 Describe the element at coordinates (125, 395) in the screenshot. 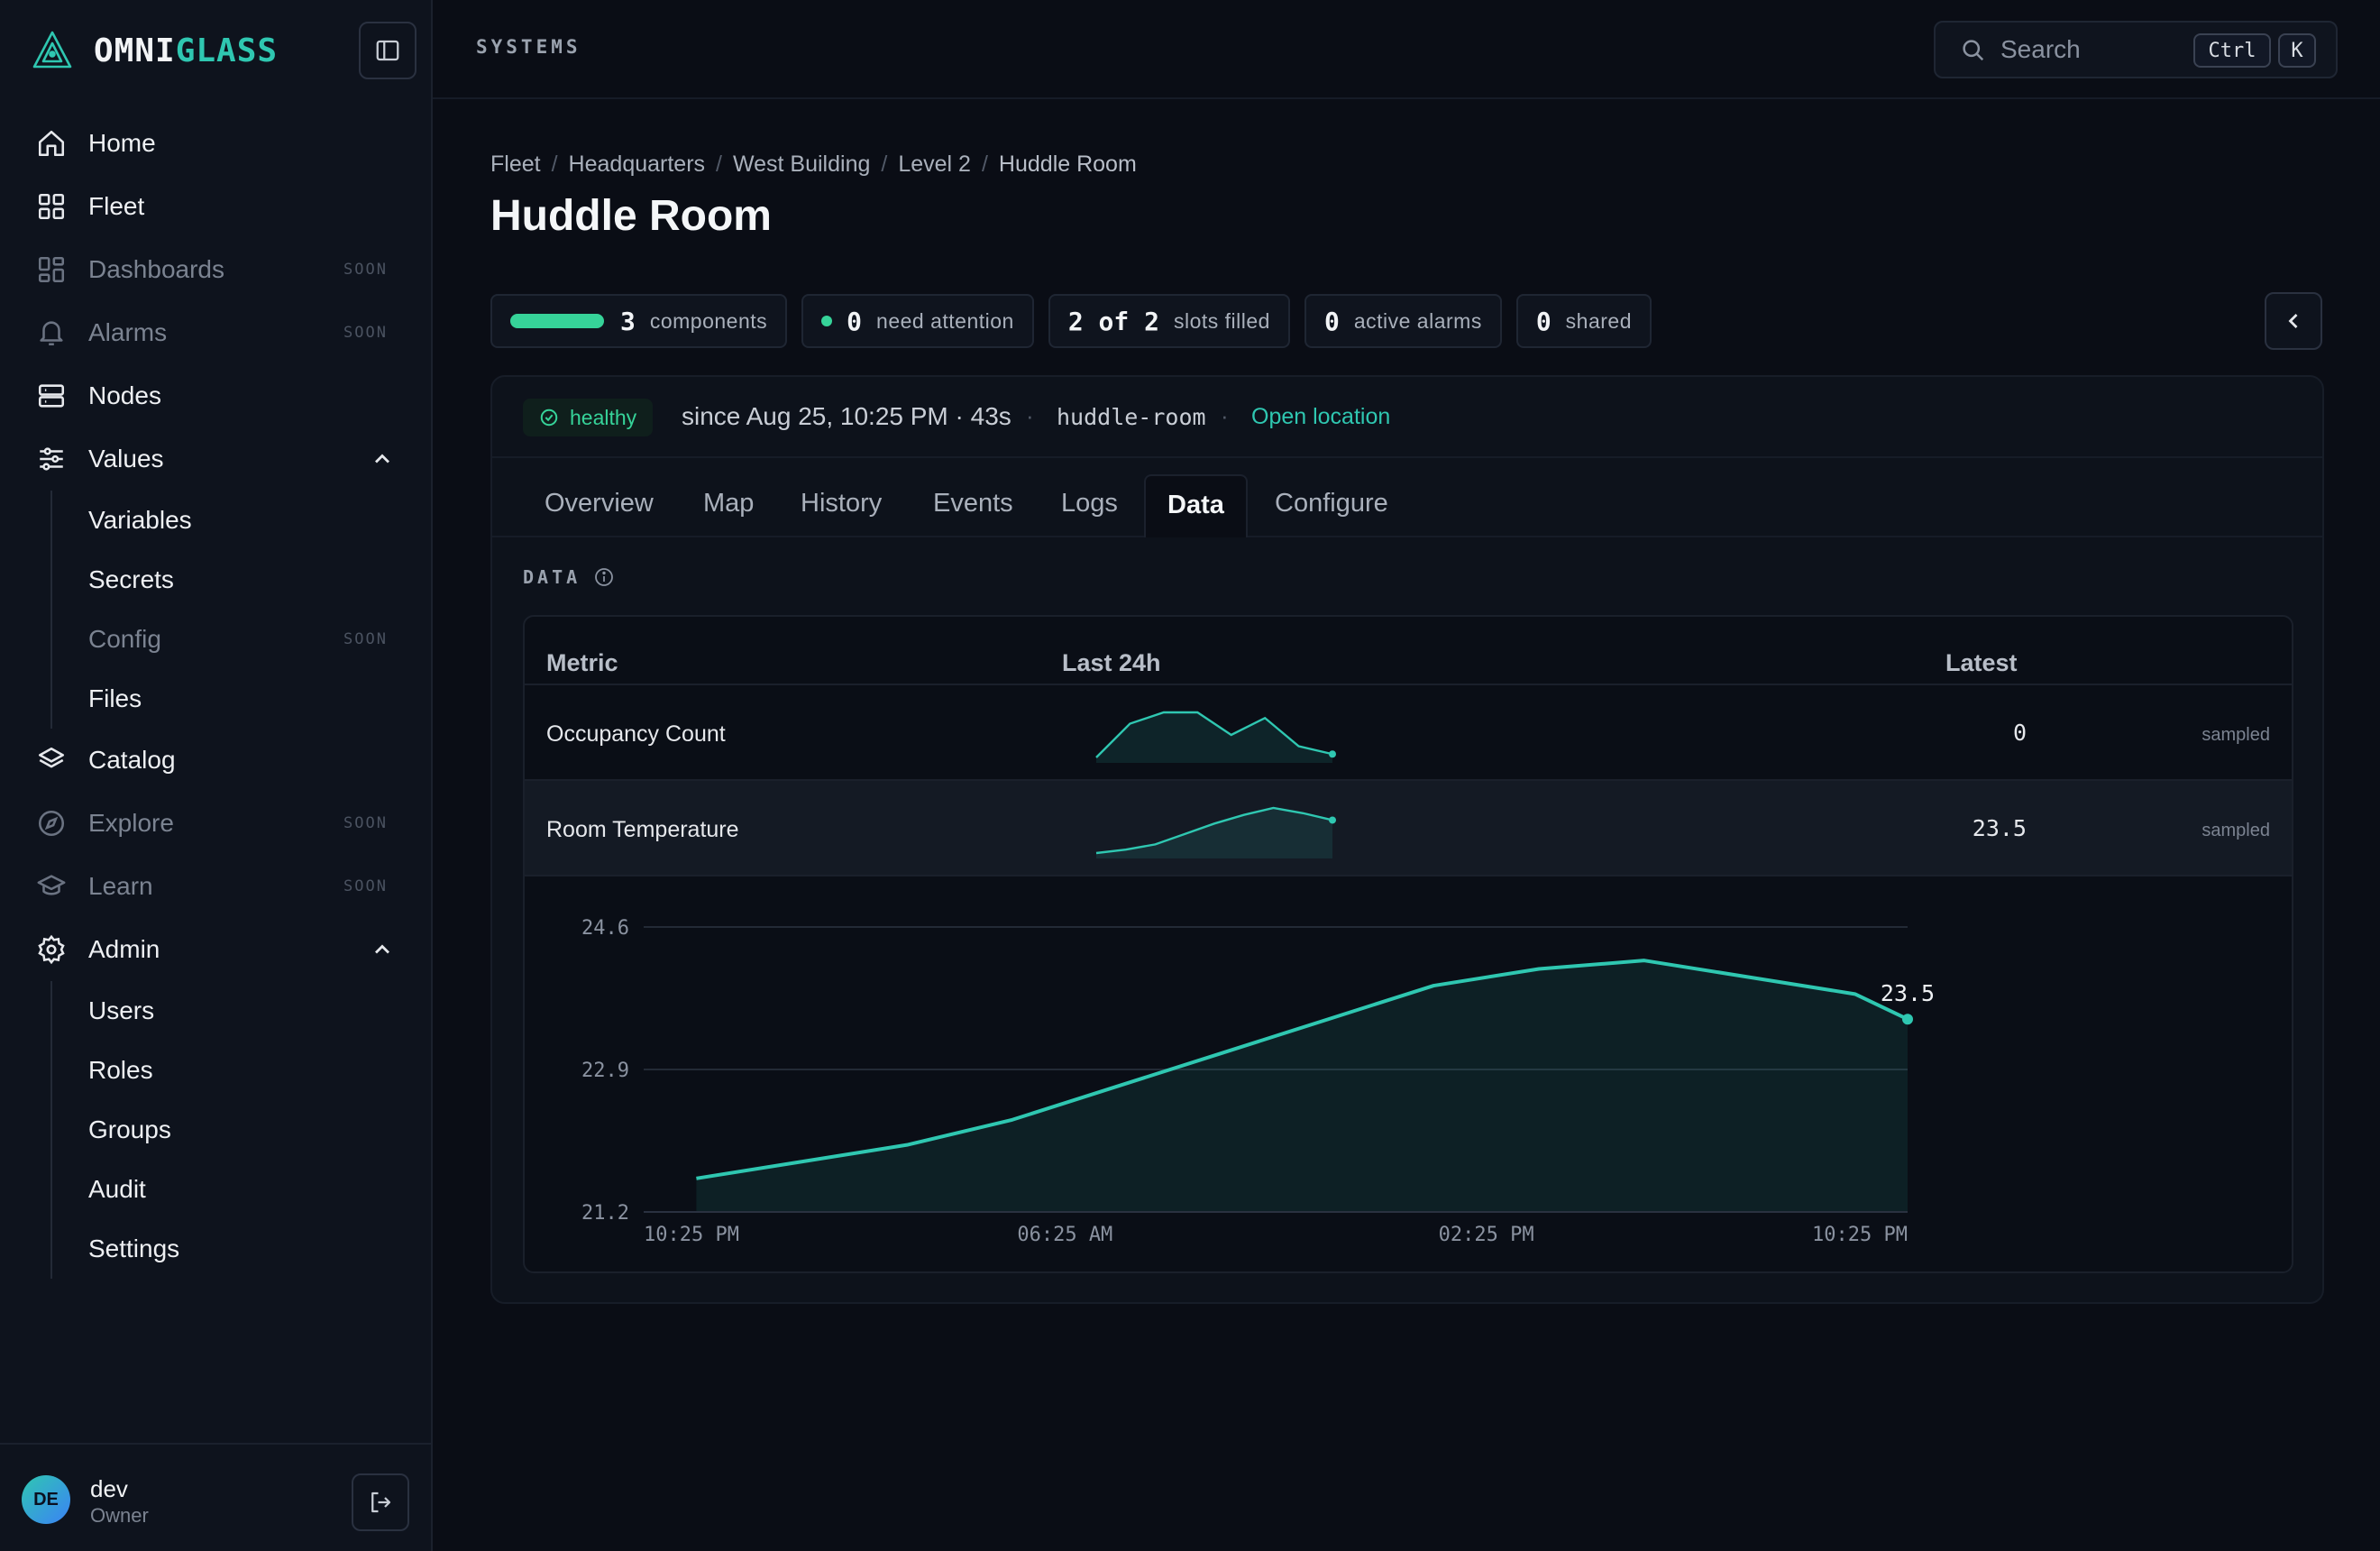

I see `sidebar-item-label: Nodes` at that location.